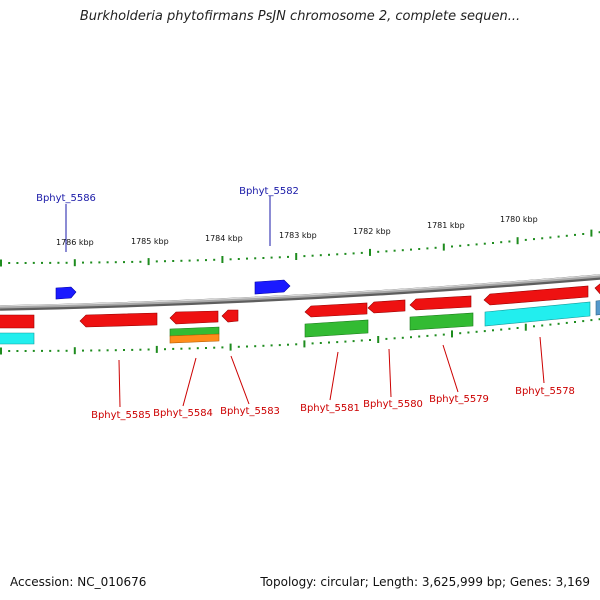  I want to click on gene-label: Bphyt_5583, so click(250, 411).